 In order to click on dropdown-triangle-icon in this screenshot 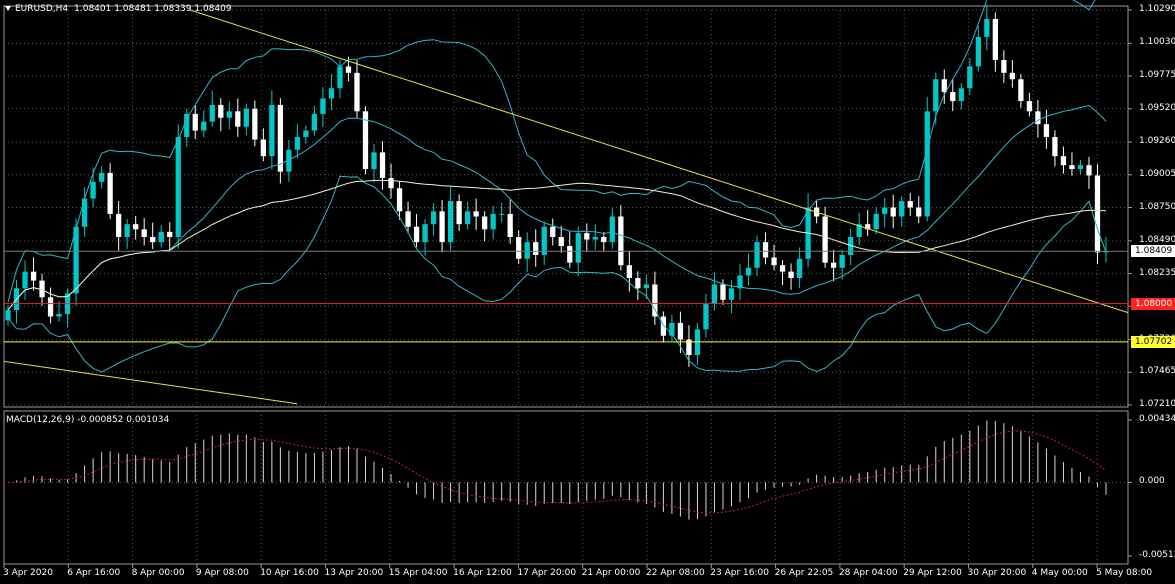, I will do `click(8, 8)`.